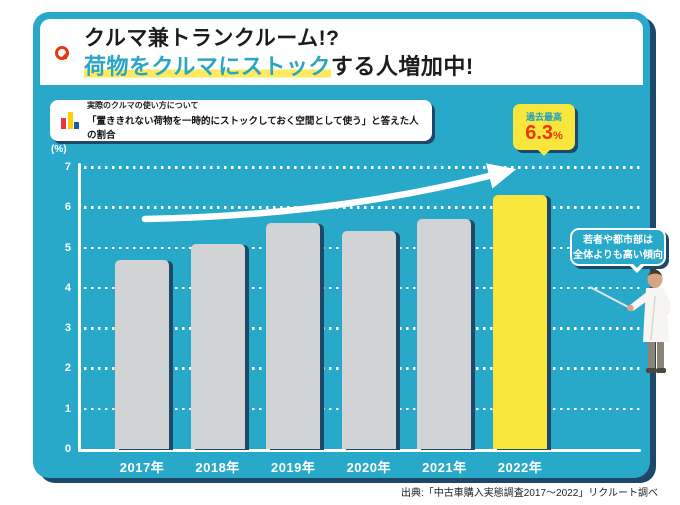 The image size is (680, 505). Describe the element at coordinates (67, 167) in the screenshot. I see `y-tick-label-7: 7` at that location.